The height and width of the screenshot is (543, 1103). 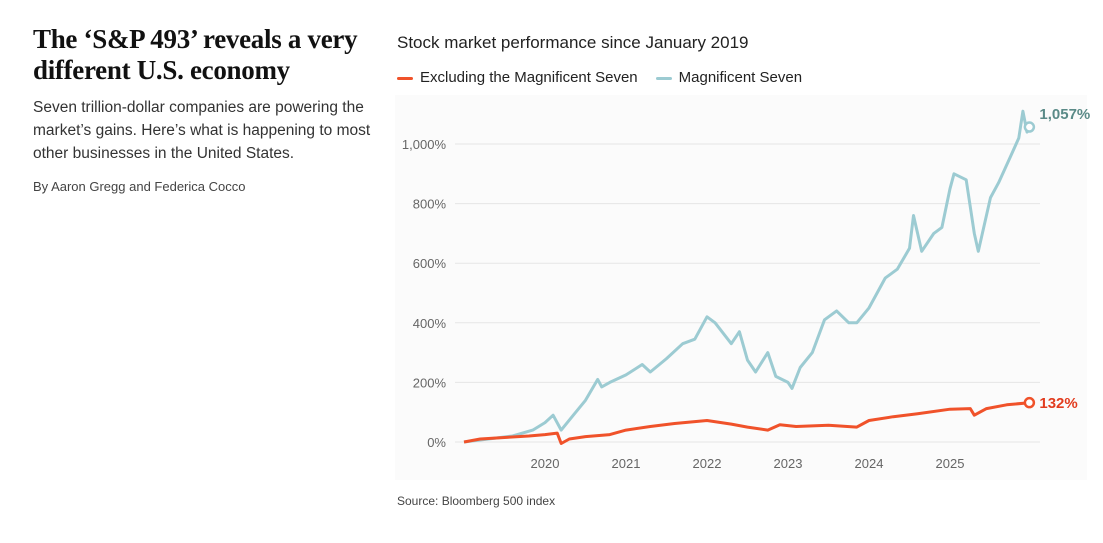 What do you see at coordinates (788, 463) in the screenshot?
I see `x-tick-label: 2023` at bounding box center [788, 463].